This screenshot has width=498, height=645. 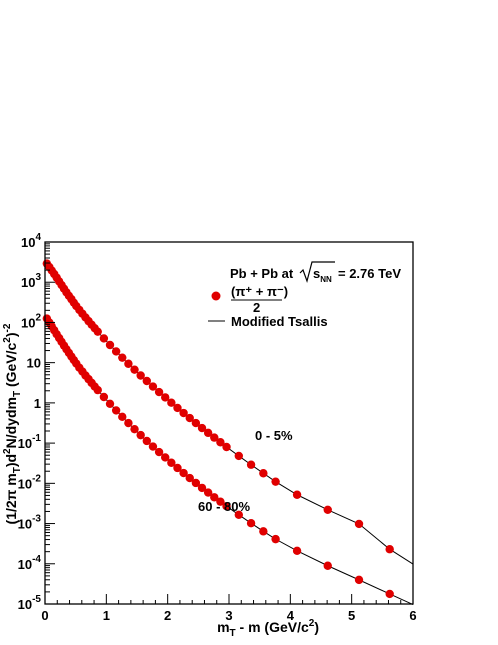 What do you see at coordinates (259, 291) in the screenshot?
I see `legend-data-entry: (π⁺ + π⁻)` at bounding box center [259, 291].